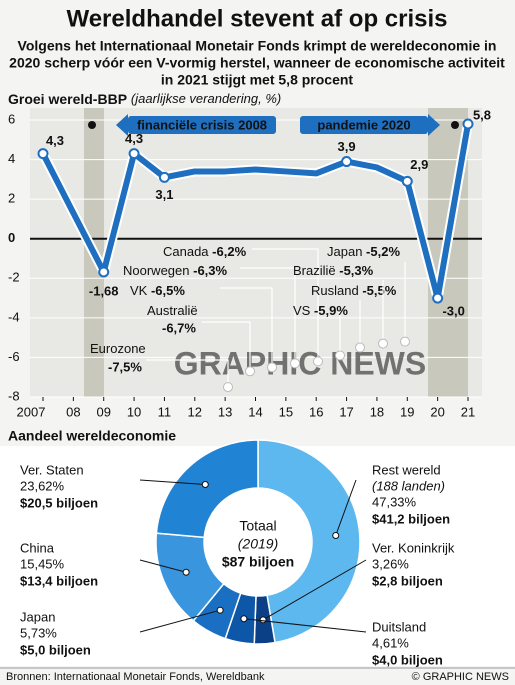 The image size is (515, 685). What do you see at coordinates (210, 270) in the screenshot?
I see `country-value: -6,3%` at bounding box center [210, 270].